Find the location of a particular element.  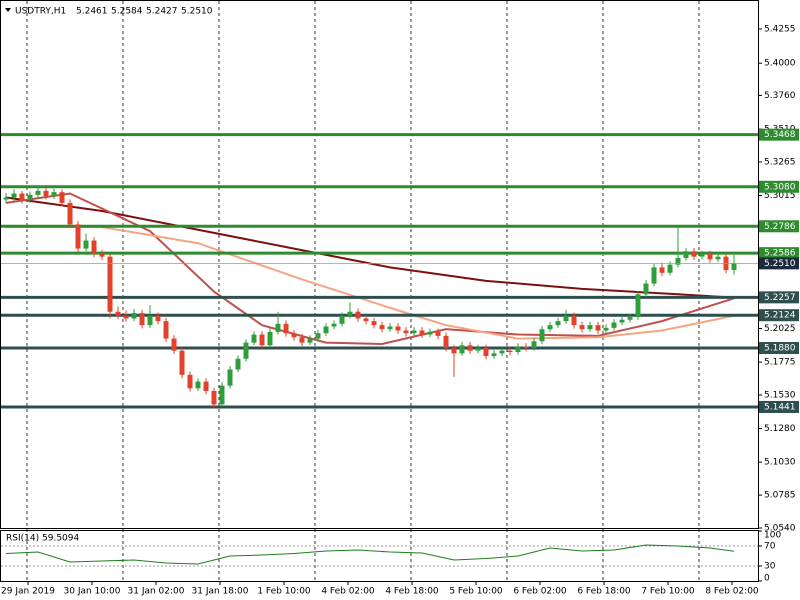

rsi-name: RSI(14) is located at coordinates (22, 539).